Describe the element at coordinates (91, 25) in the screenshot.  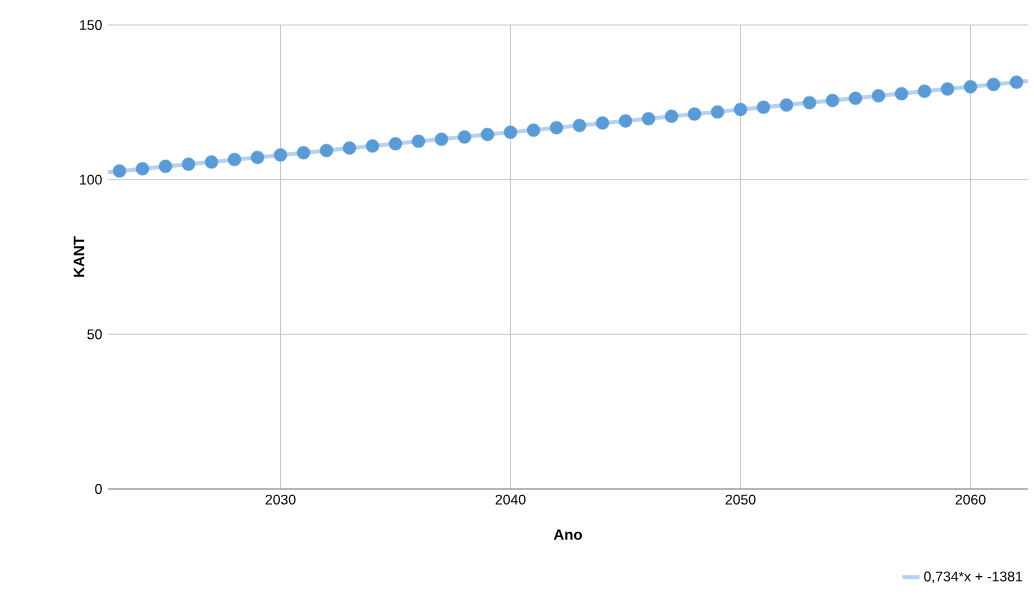
I see `y-tick-label: 150` at that location.